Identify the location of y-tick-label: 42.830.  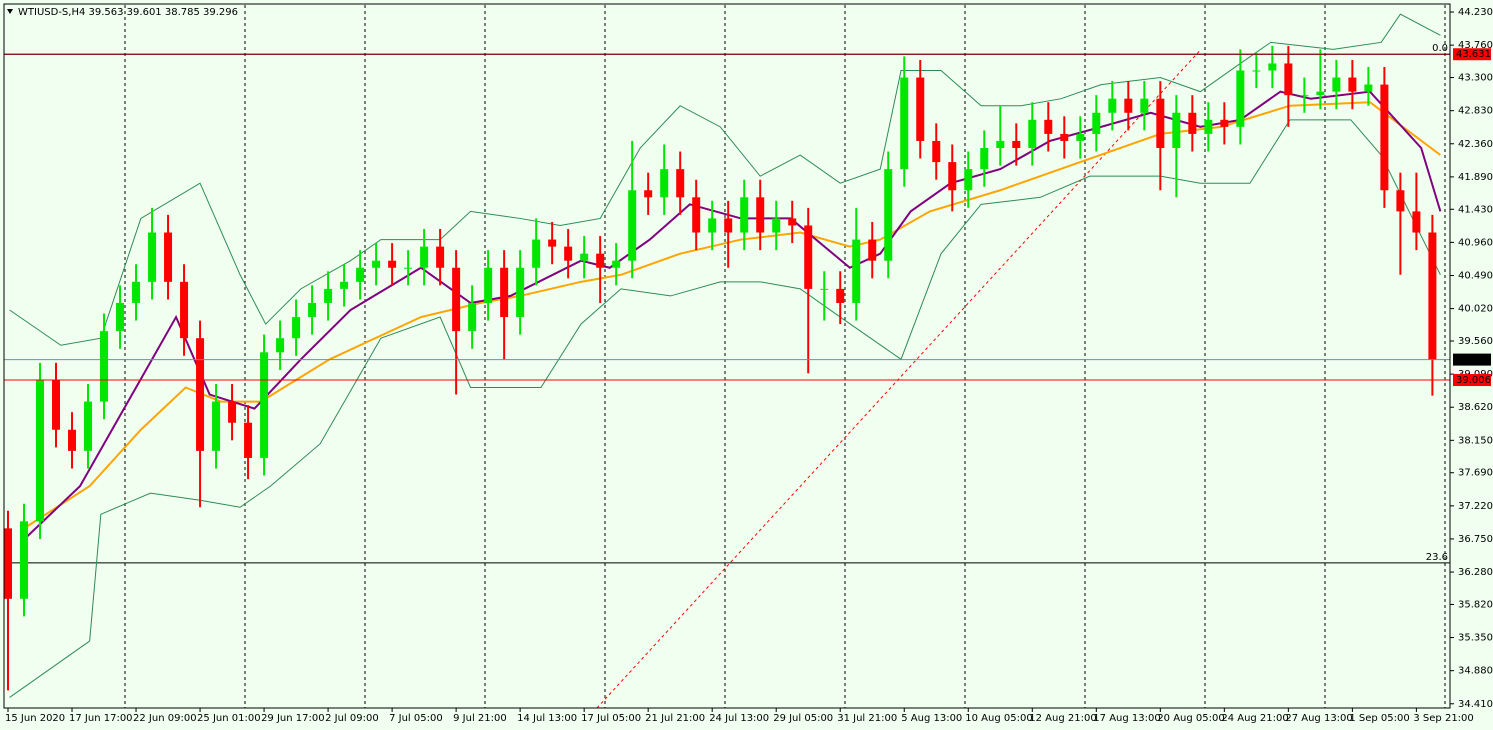
(1475, 111).